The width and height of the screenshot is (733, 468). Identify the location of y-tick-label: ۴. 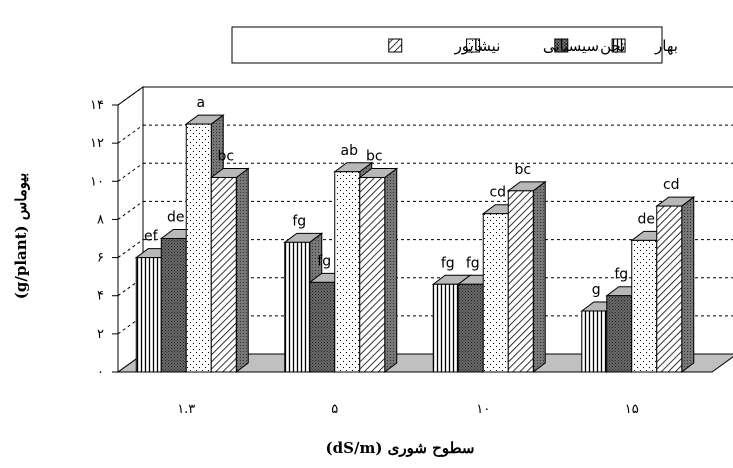
(100, 296).